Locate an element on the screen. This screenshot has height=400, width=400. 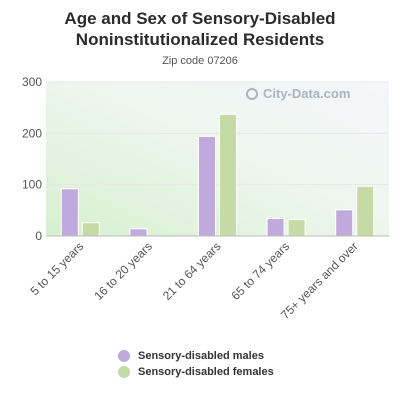
y-tick-label: 300 is located at coordinates (32, 82).